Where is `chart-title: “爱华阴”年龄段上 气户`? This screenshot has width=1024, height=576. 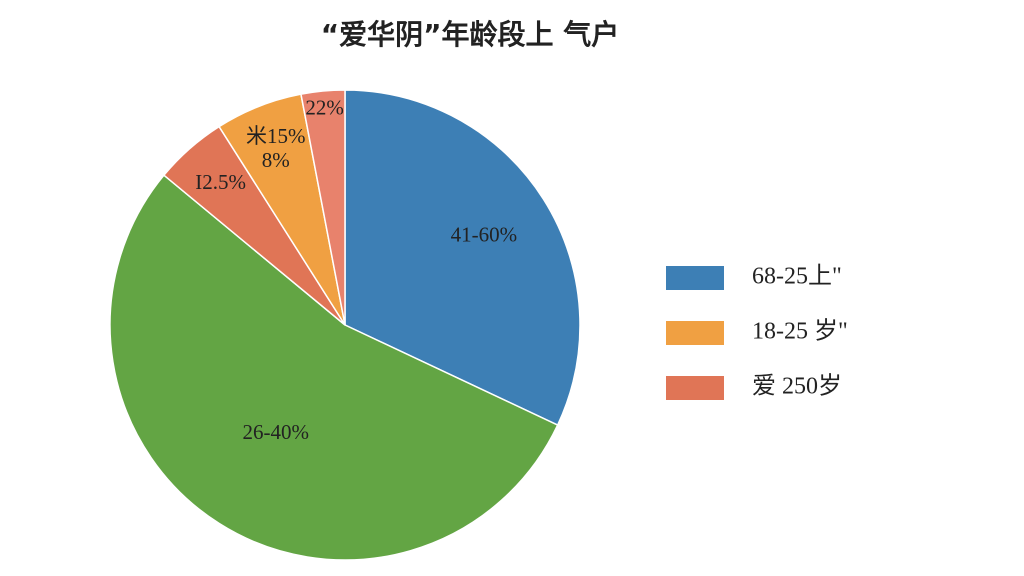
chart-title: “爱华阴”年龄段上 气户 is located at coordinates (470, 34).